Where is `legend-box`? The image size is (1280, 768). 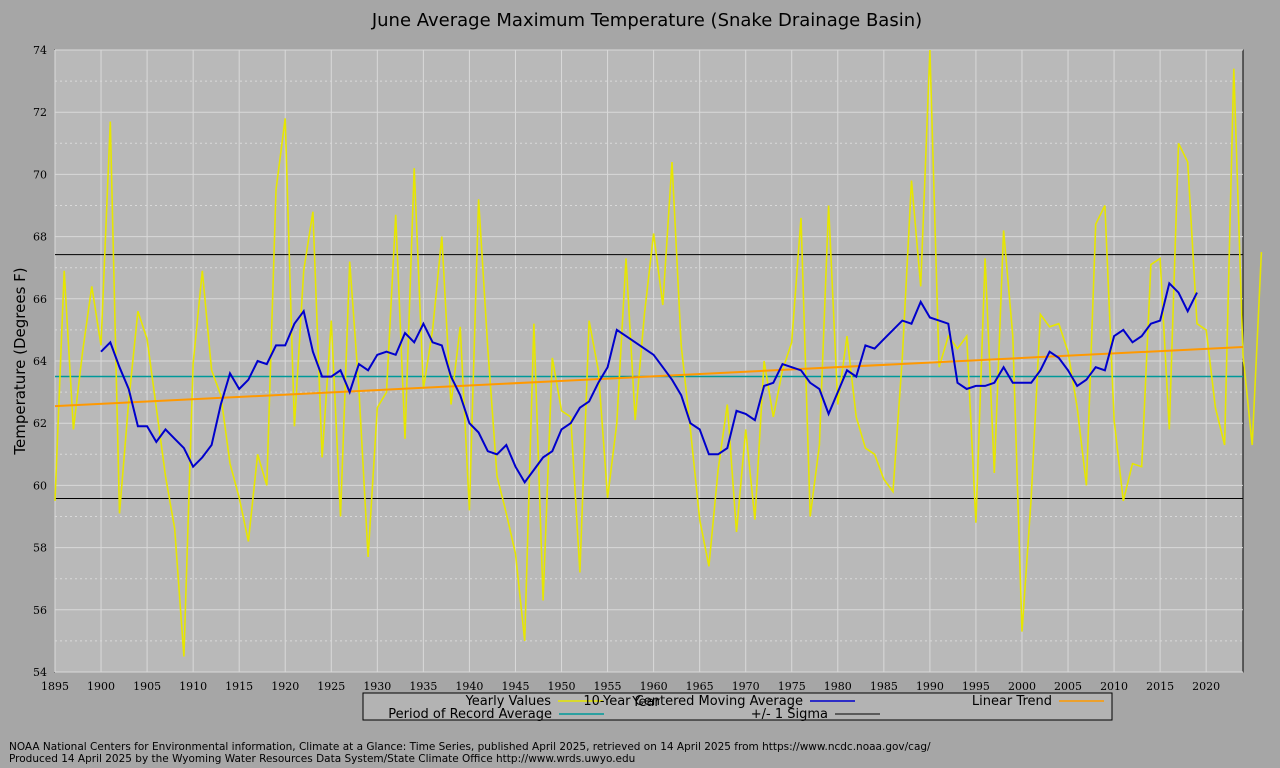
legend-box is located at coordinates (737, 706).